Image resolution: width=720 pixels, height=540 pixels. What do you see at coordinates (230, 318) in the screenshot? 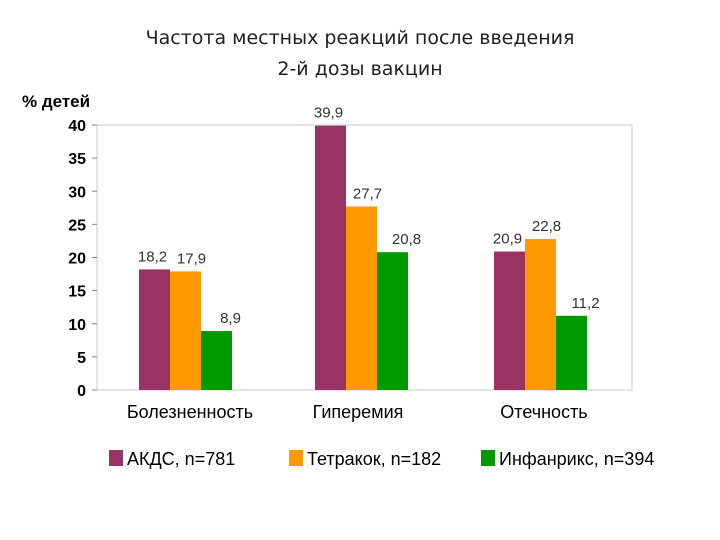
I see `data-label: 8,9` at bounding box center [230, 318].